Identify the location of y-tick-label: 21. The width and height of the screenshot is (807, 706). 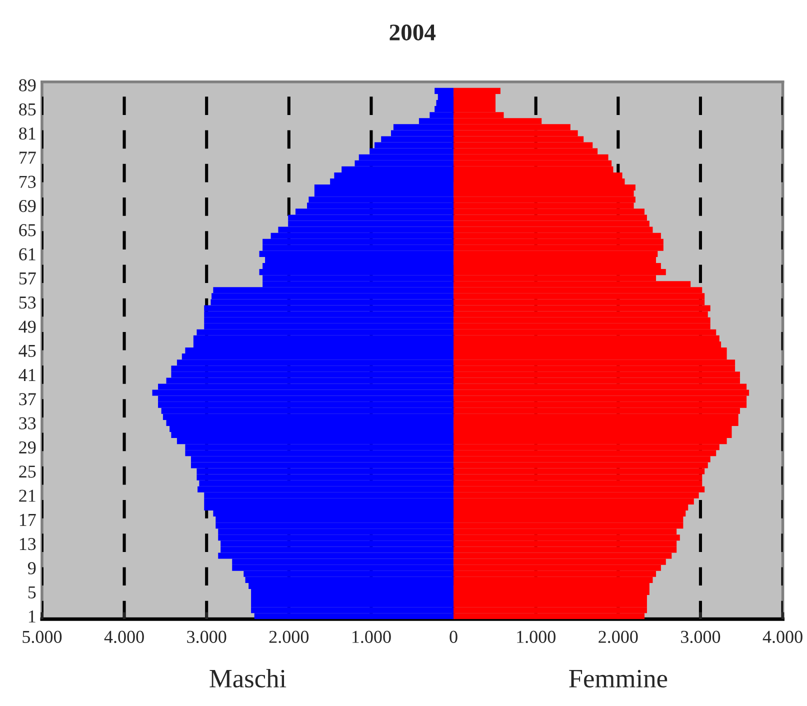
(27, 496).